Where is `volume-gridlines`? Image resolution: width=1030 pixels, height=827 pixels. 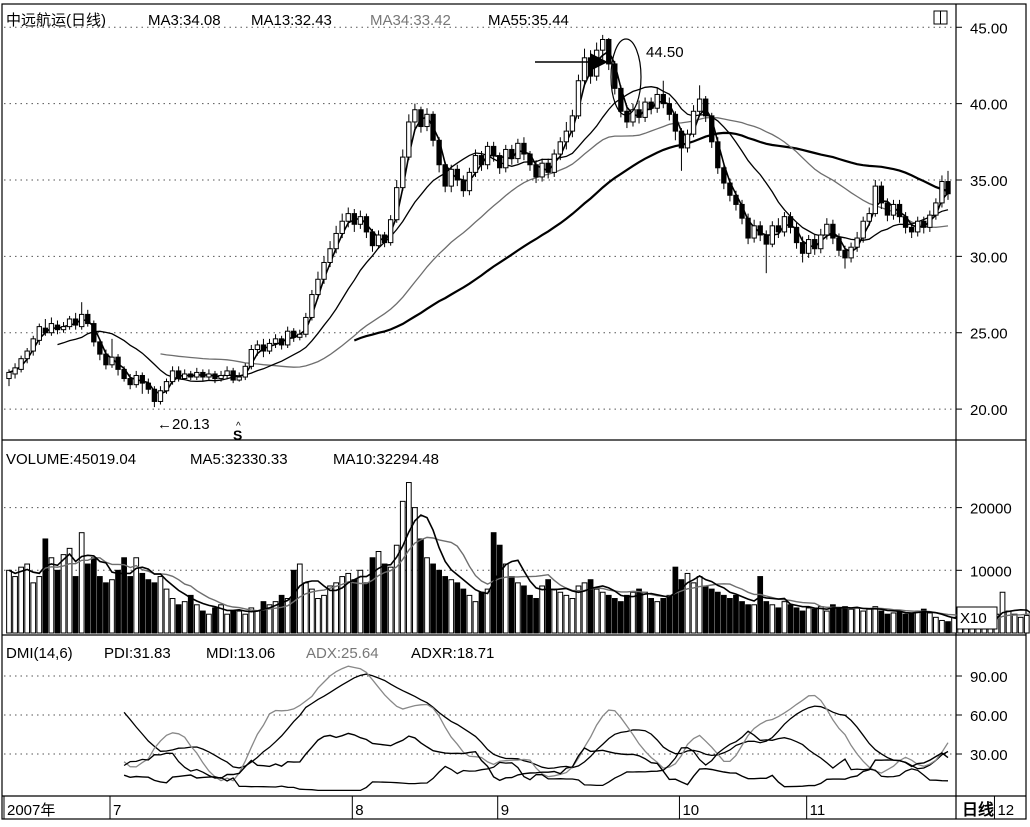 volume-gridlines is located at coordinates (479, 539).